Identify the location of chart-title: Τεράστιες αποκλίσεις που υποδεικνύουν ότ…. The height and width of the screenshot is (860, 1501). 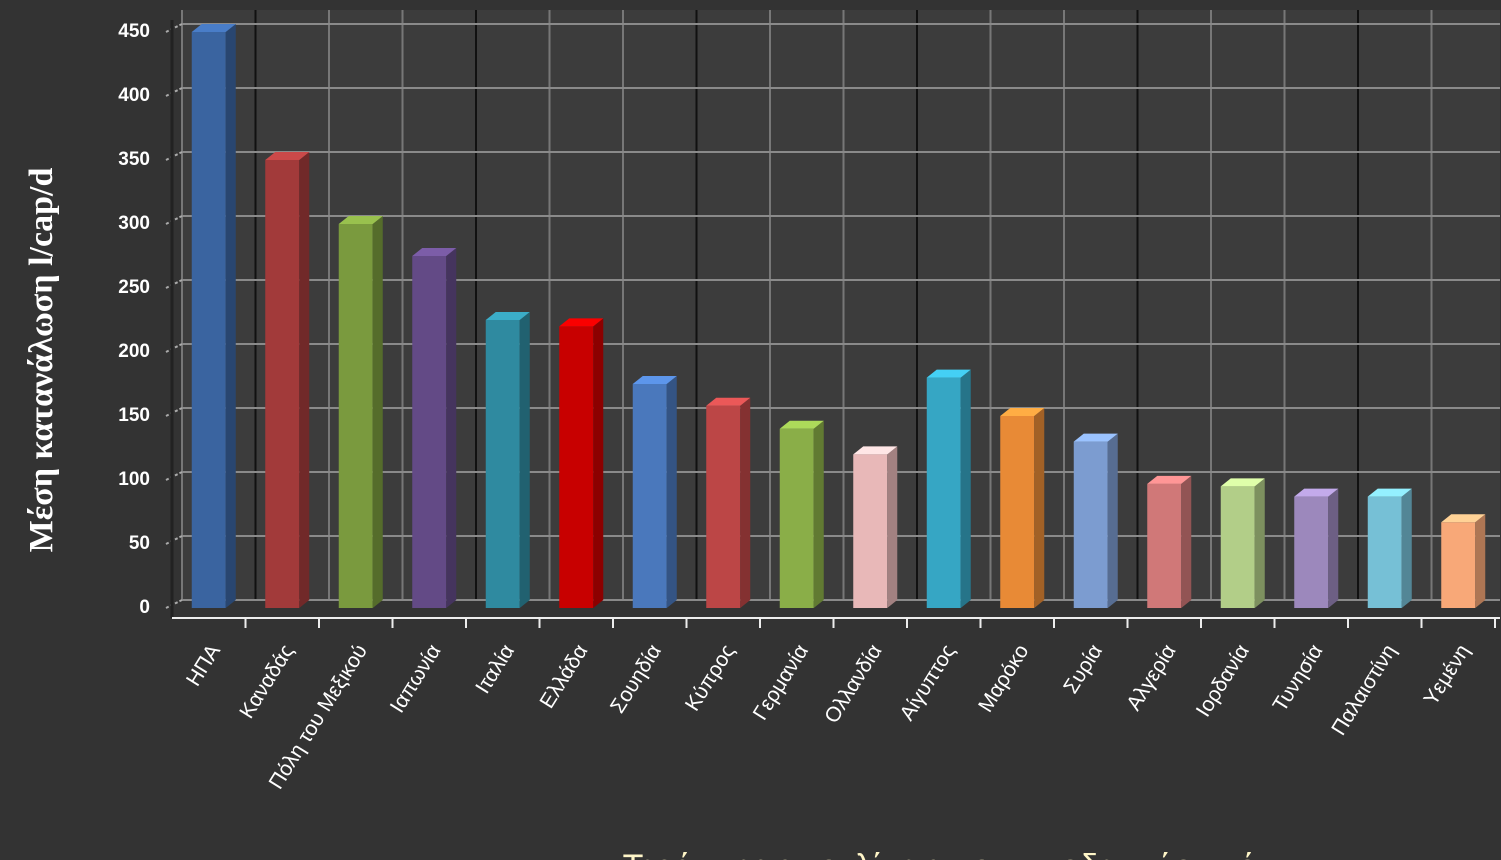
(950, 854).